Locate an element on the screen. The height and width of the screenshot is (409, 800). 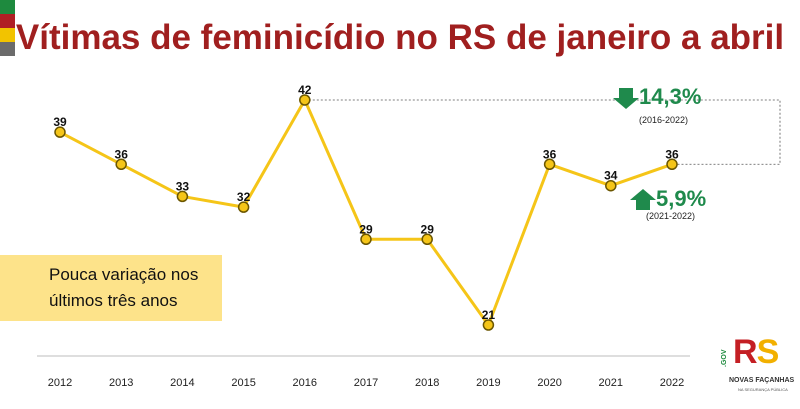
x-tick-label: 2018 is located at coordinates (427, 383).